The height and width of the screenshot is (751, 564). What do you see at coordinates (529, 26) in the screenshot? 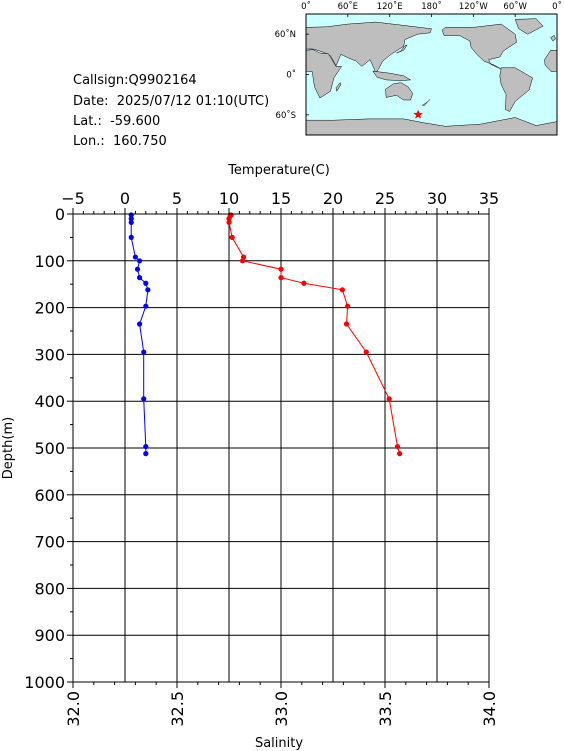
I see `land-greenland` at bounding box center [529, 26].